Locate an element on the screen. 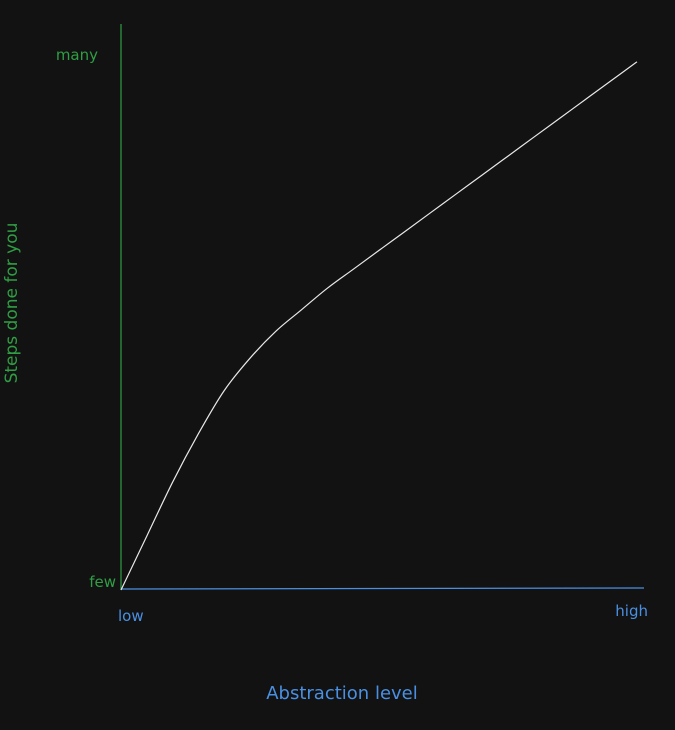  y-axis-title: Steps done for you is located at coordinates (12, 303).